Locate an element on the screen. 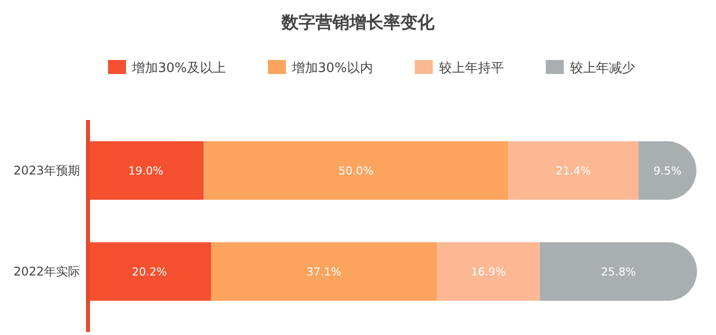  legend-label: 增加30%以内 is located at coordinates (331, 68).